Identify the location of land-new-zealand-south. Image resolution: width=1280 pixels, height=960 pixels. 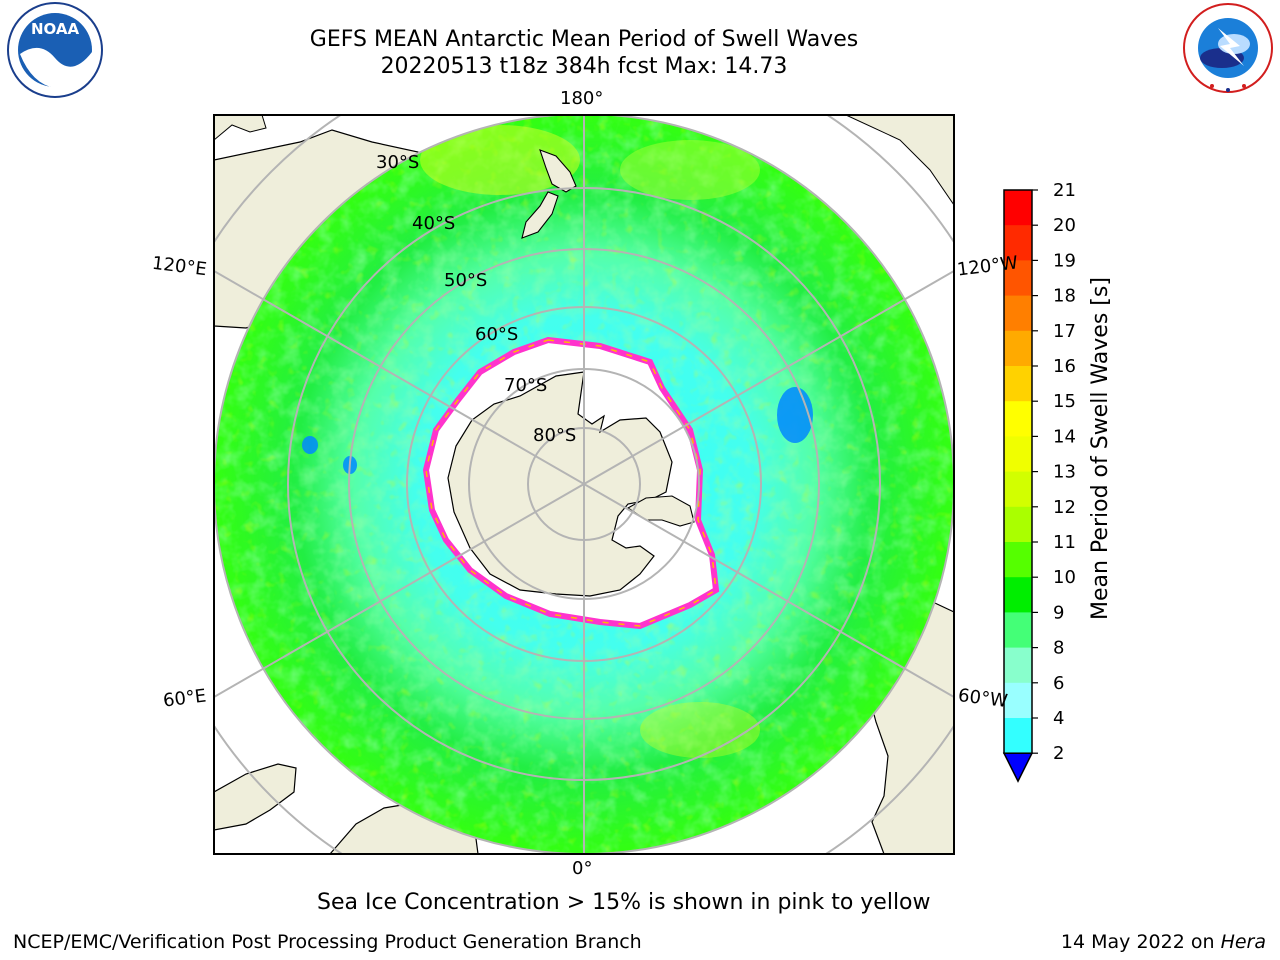
(540, 215).